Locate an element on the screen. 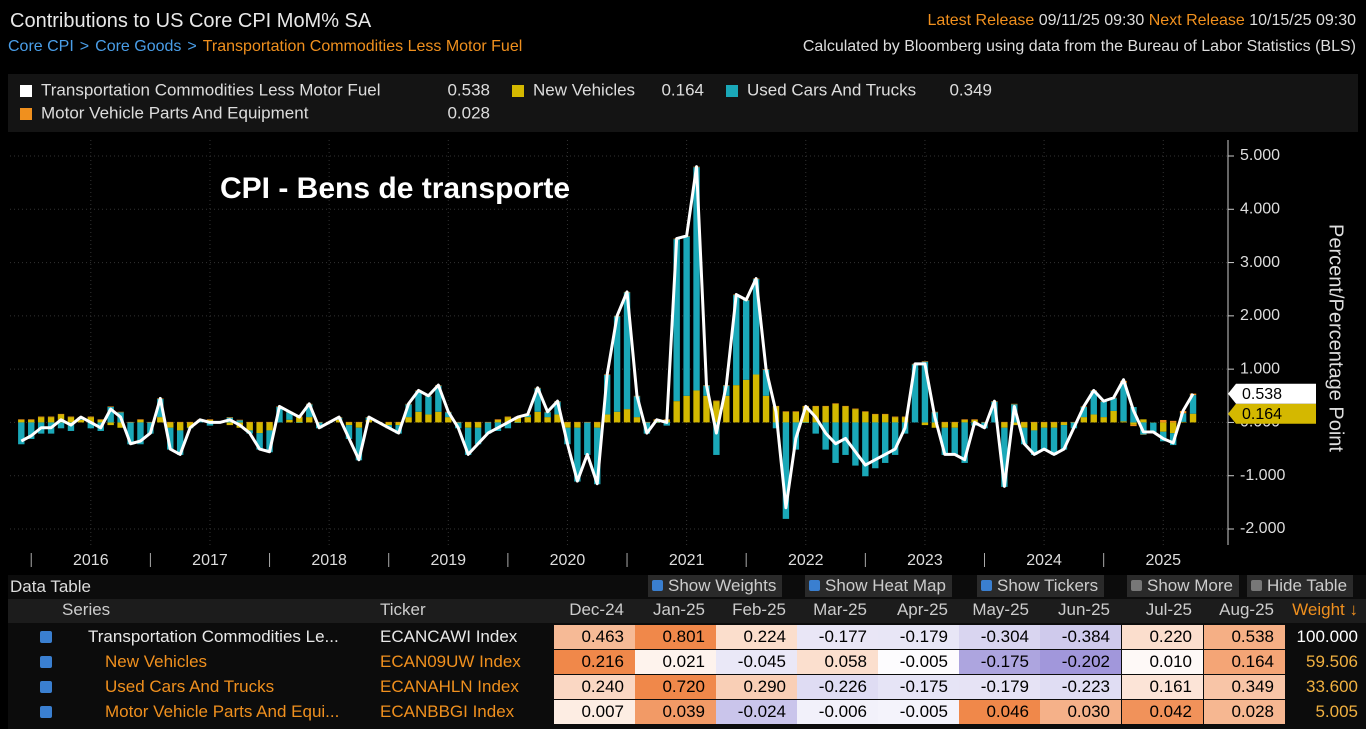  cell-value: -0.304 is located at coordinates (1004, 636).